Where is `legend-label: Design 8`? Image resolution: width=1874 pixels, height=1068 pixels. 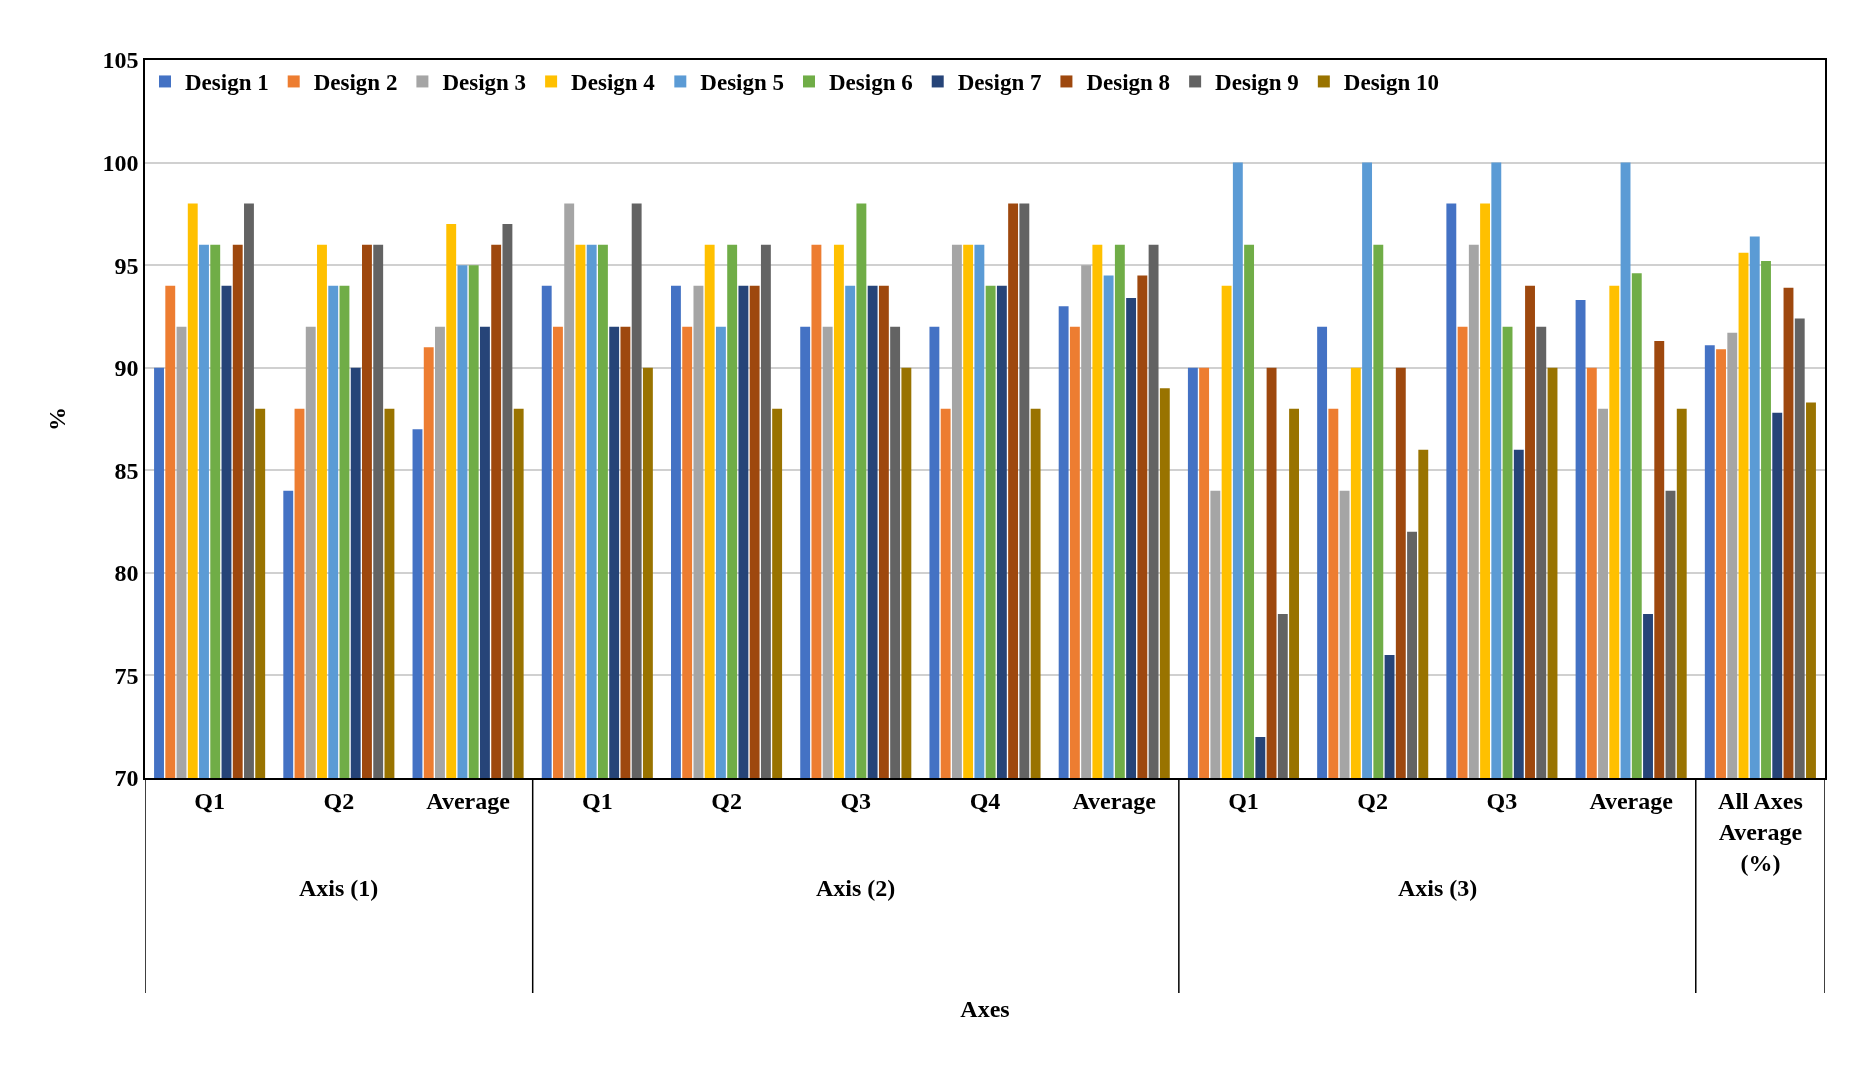 legend-label: Design 8 is located at coordinates (1128, 83).